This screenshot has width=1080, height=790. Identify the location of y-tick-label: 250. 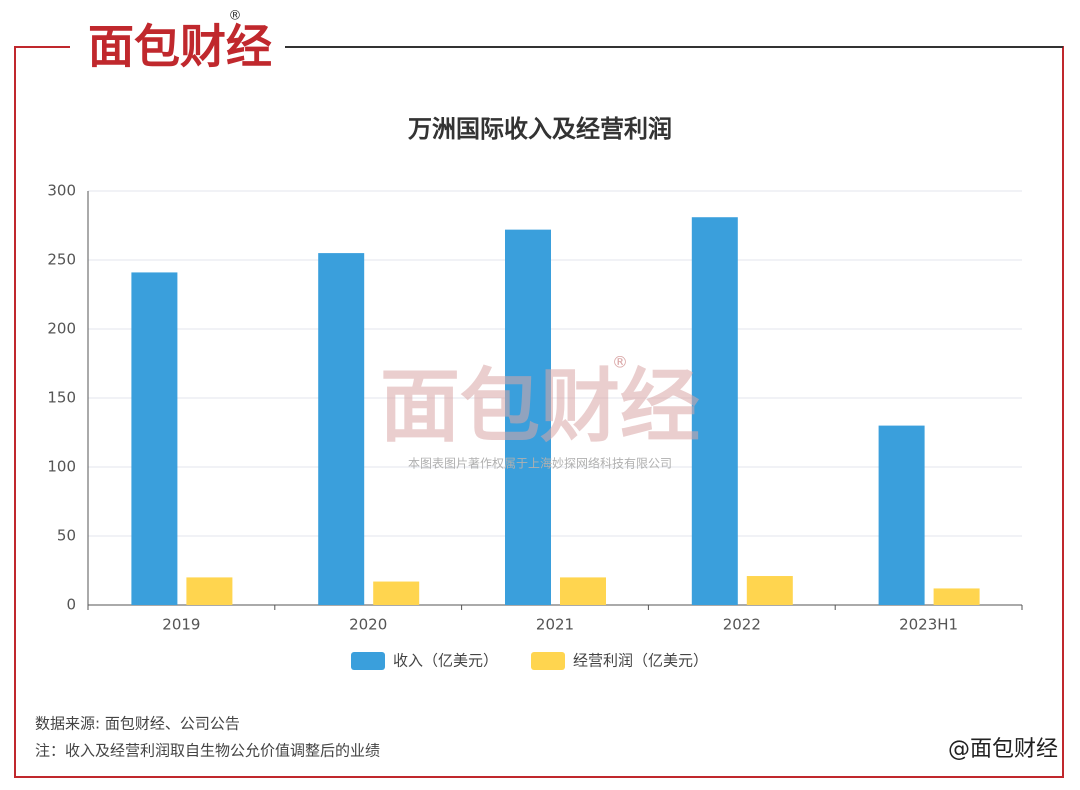
(61, 260).